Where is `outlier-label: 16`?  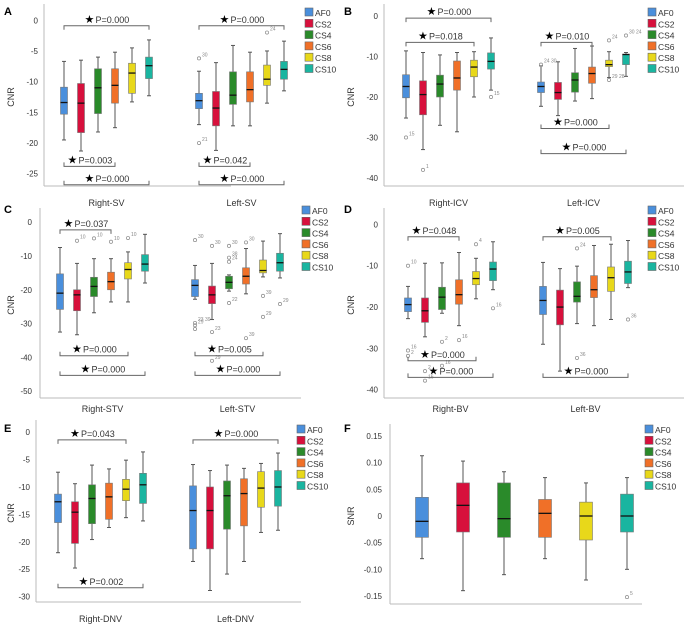 outlier-label: 16 is located at coordinates (414, 347).